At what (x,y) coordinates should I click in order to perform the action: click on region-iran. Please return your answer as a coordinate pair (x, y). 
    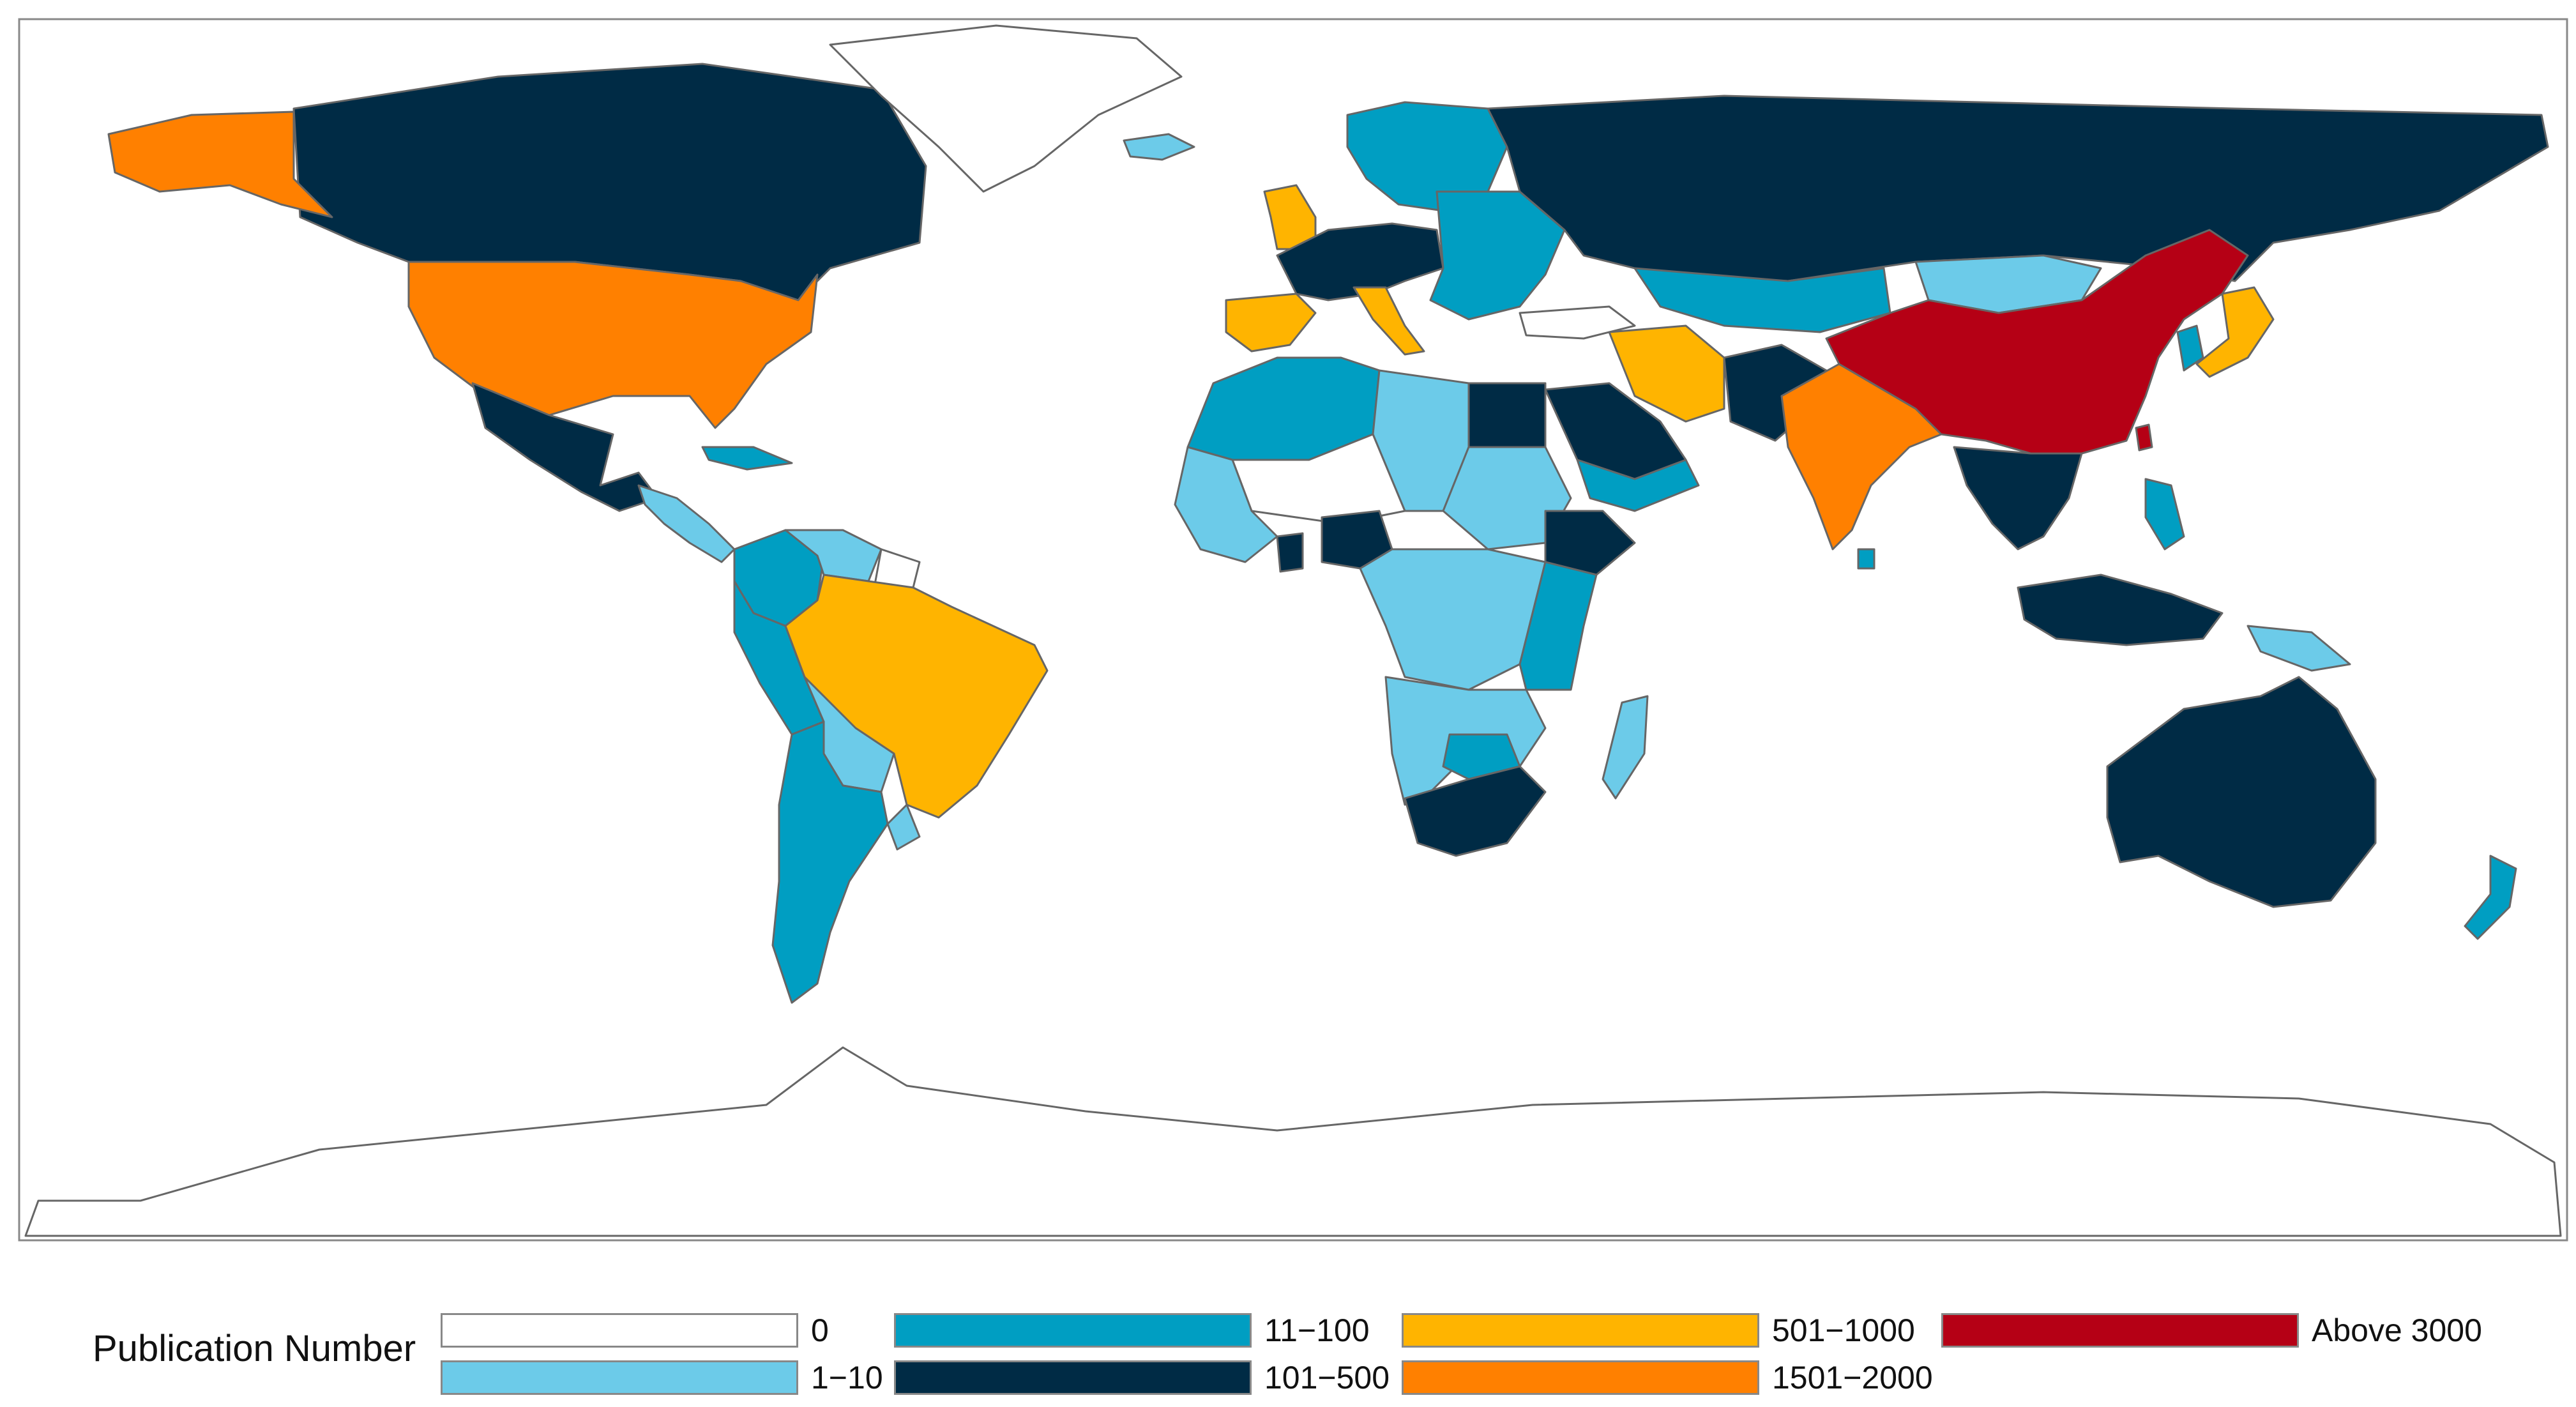
    Looking at the image, I should click on (1667, 373).